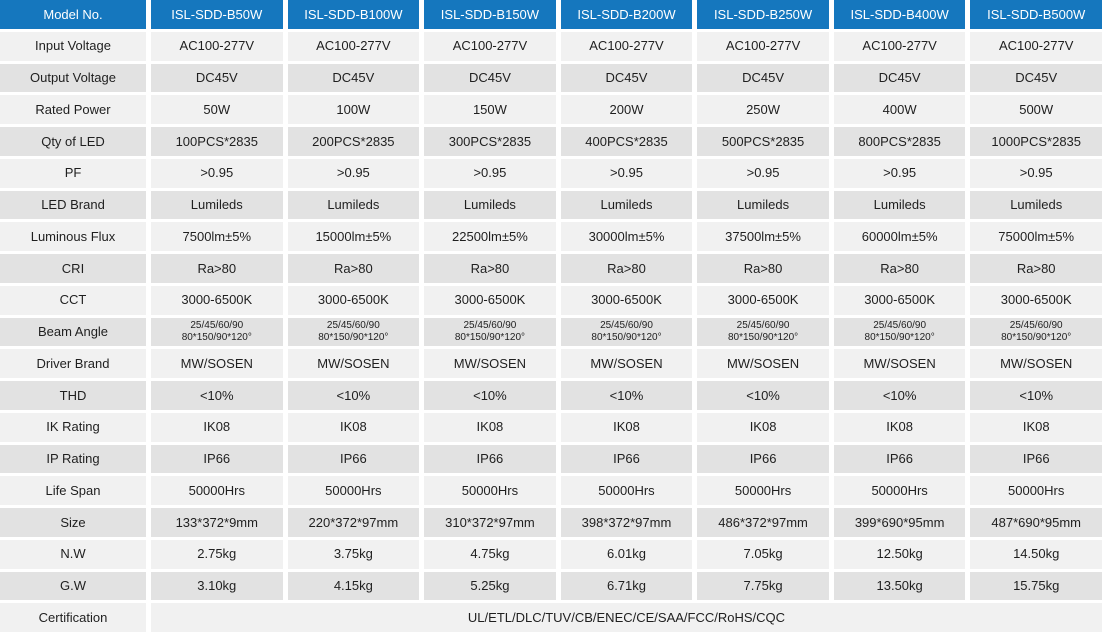  I want to click on value-cell-ip-rating-1: IP66, so click(353, 459).